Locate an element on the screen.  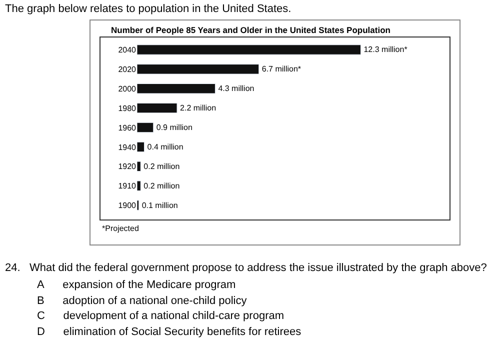
text: The graph below relates to population in the United States. is located at coordinates (148, 9).